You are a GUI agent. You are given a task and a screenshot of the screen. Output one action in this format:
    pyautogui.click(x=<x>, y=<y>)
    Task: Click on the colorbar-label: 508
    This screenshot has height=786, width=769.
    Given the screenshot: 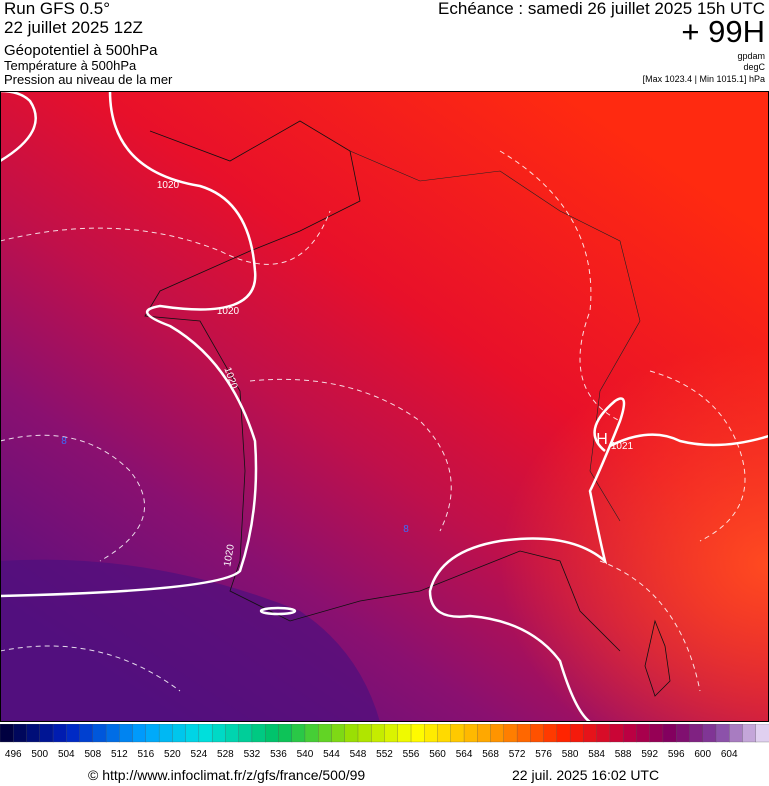 What is the action you would take?
    pyautogui.click(x=92, y=754)
    